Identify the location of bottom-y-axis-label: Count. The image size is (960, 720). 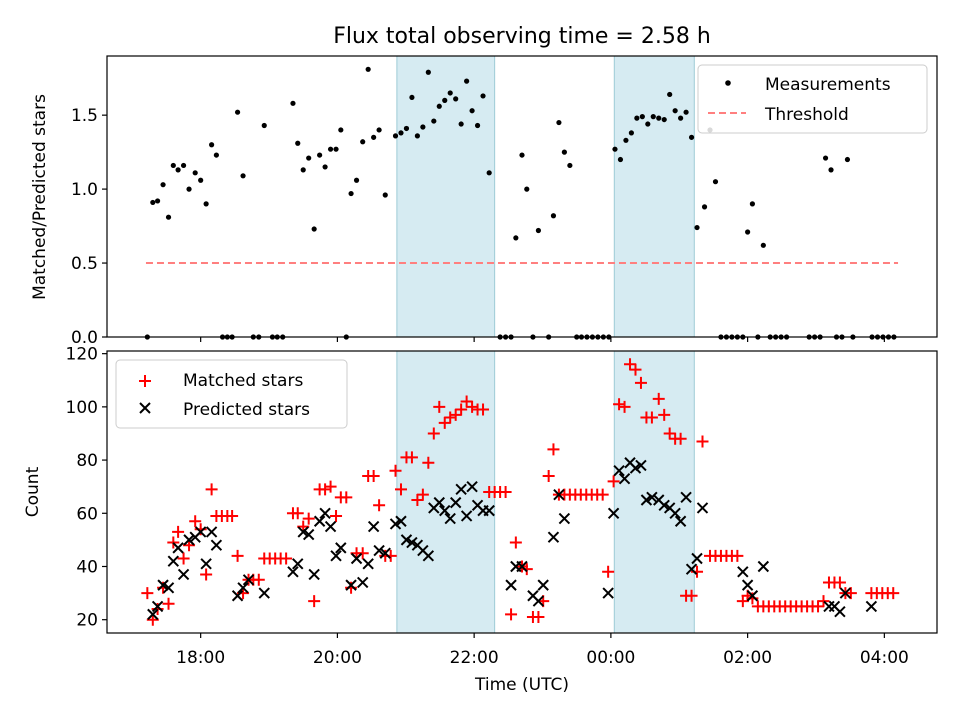
(33, 491).